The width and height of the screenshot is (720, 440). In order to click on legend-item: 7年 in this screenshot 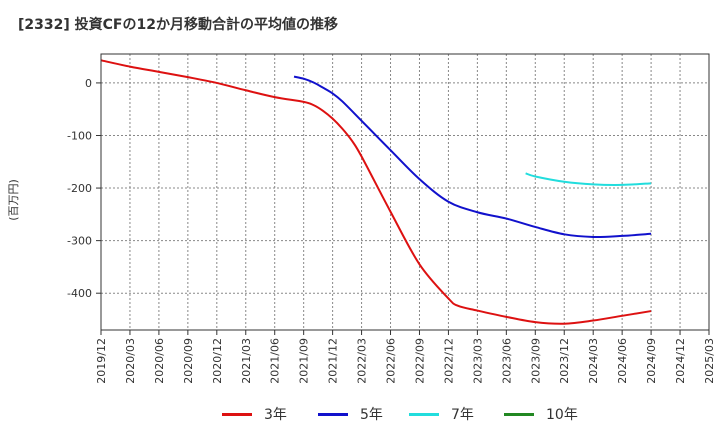, I will do `click(441, 414)`.